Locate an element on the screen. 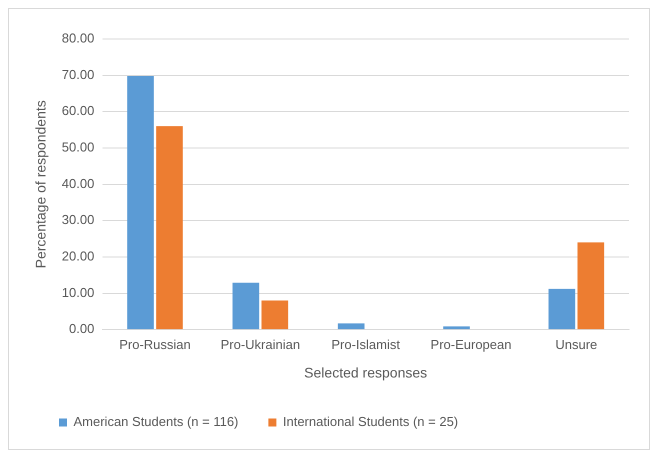 The image size is (664, 456). x-tick-label: Unsure is located at coordinates (576, 344).